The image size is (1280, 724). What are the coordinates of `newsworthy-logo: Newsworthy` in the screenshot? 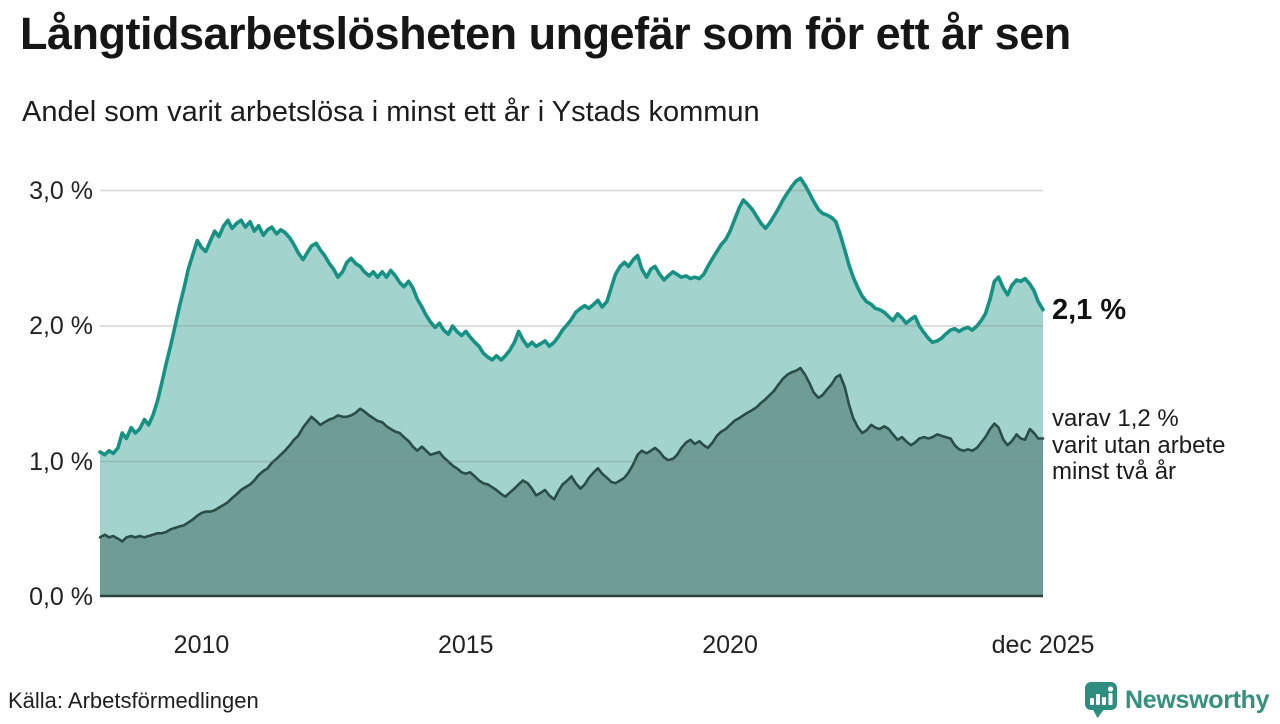 It's located at (1177, 700).